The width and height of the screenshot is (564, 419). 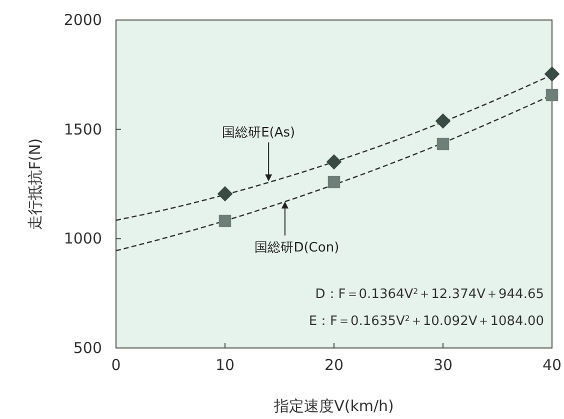 What do you see at coordinates (83, 239) in the screenshot?
I see `y-tick-label: 1000` at bounding box center [83, 239].